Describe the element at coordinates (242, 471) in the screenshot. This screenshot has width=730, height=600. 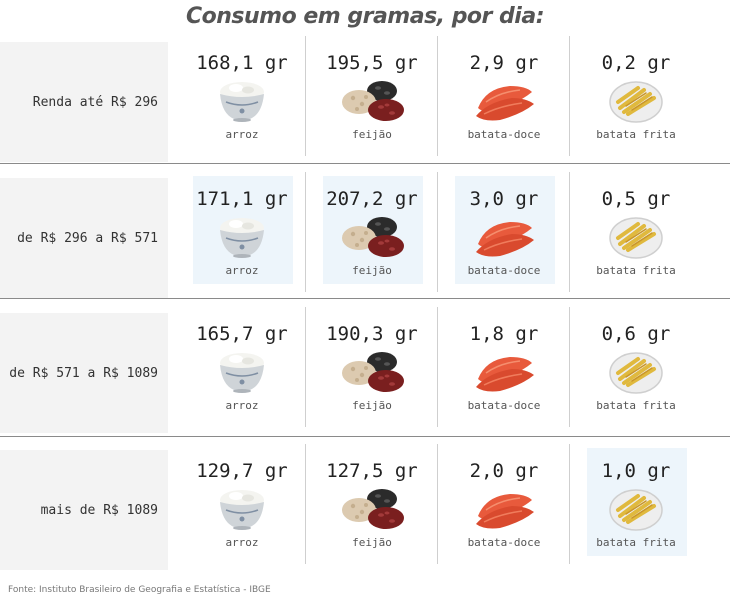
I see `data-label: 129,7 gr` at that location.